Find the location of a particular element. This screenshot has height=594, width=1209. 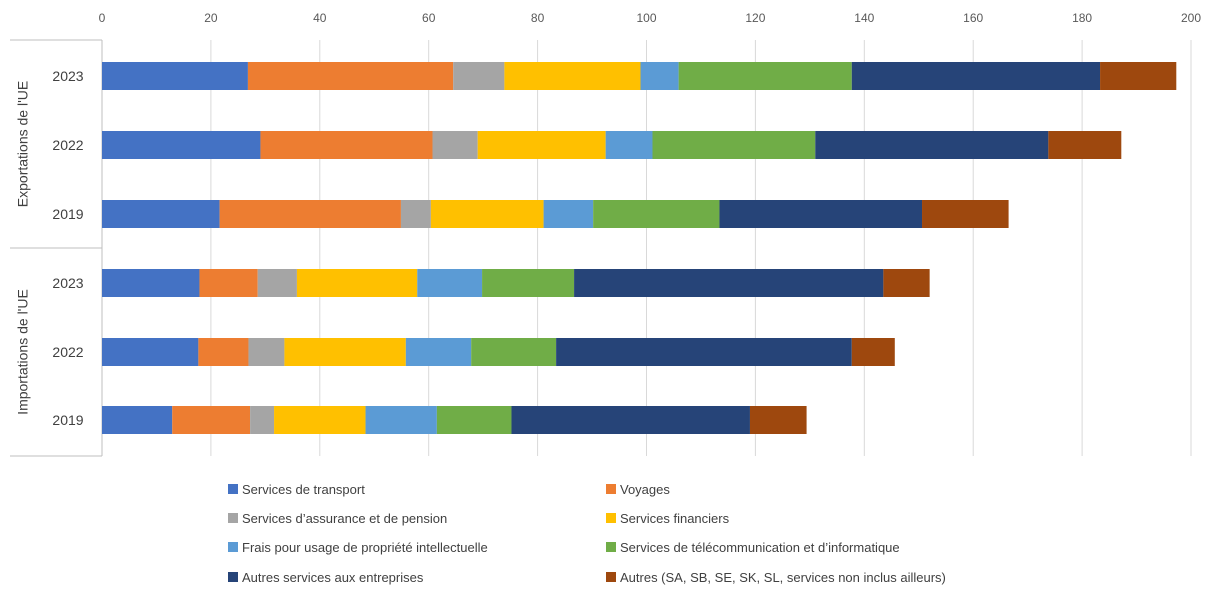

group-label-0: Exportations de l'UE is located at coordinates (23, 144).